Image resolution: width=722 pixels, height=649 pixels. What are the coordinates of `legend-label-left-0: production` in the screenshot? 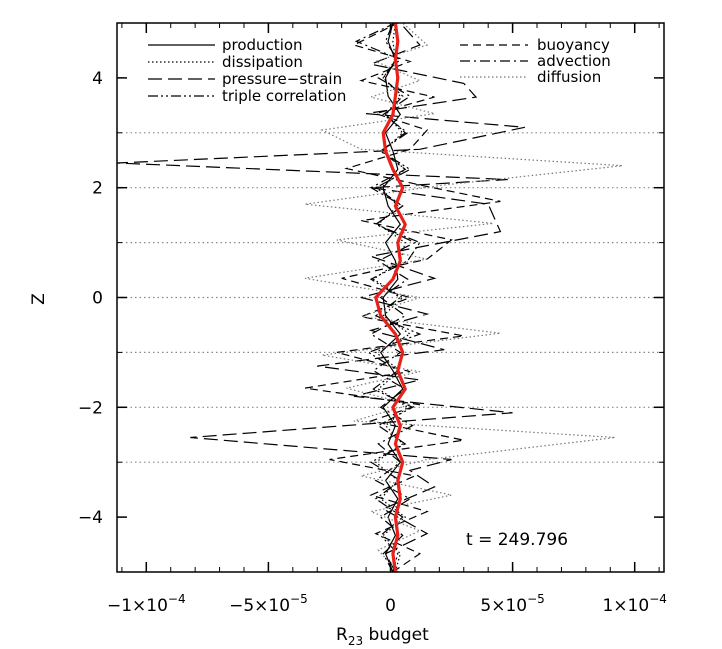 It's located at (262, 45).